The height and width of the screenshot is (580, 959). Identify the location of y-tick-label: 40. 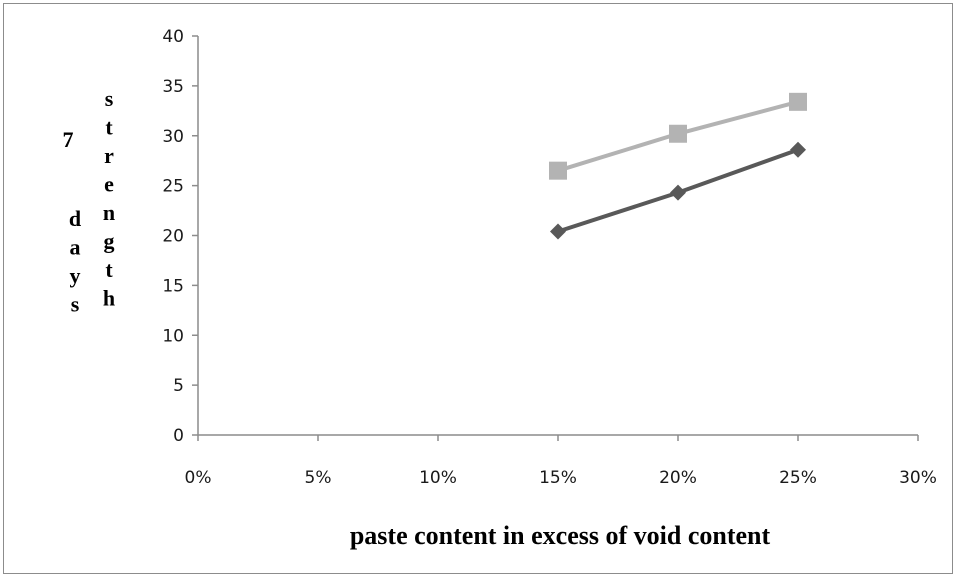
(173, 37).